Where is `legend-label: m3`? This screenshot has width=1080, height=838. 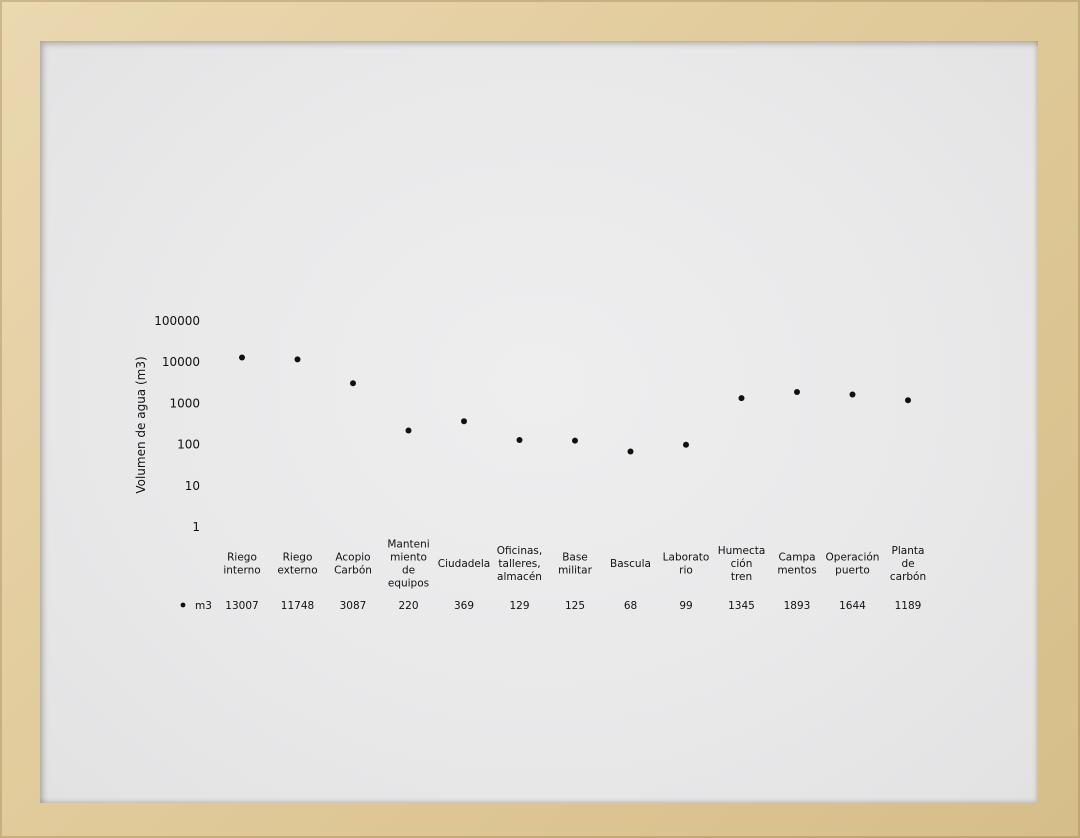 legend-label: m3 is located at coordinates (203, 606).